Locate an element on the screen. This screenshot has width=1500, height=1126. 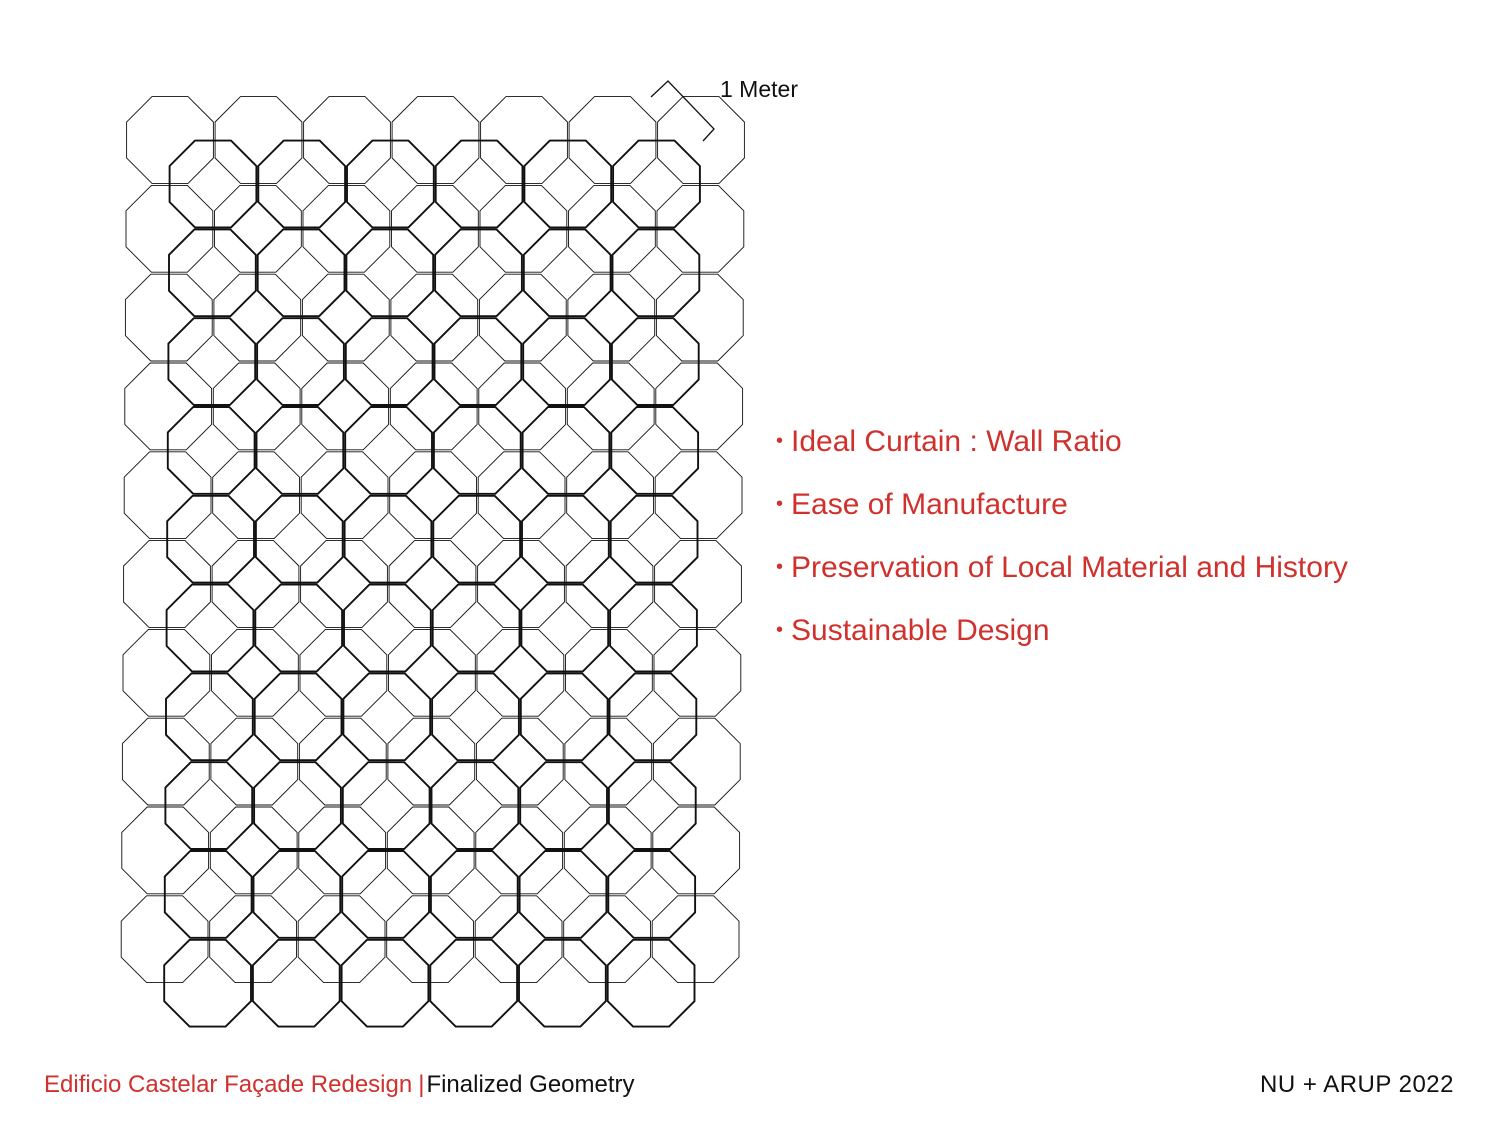
principle-text: Ease of Manufacture is located at coordinates (929, 504).